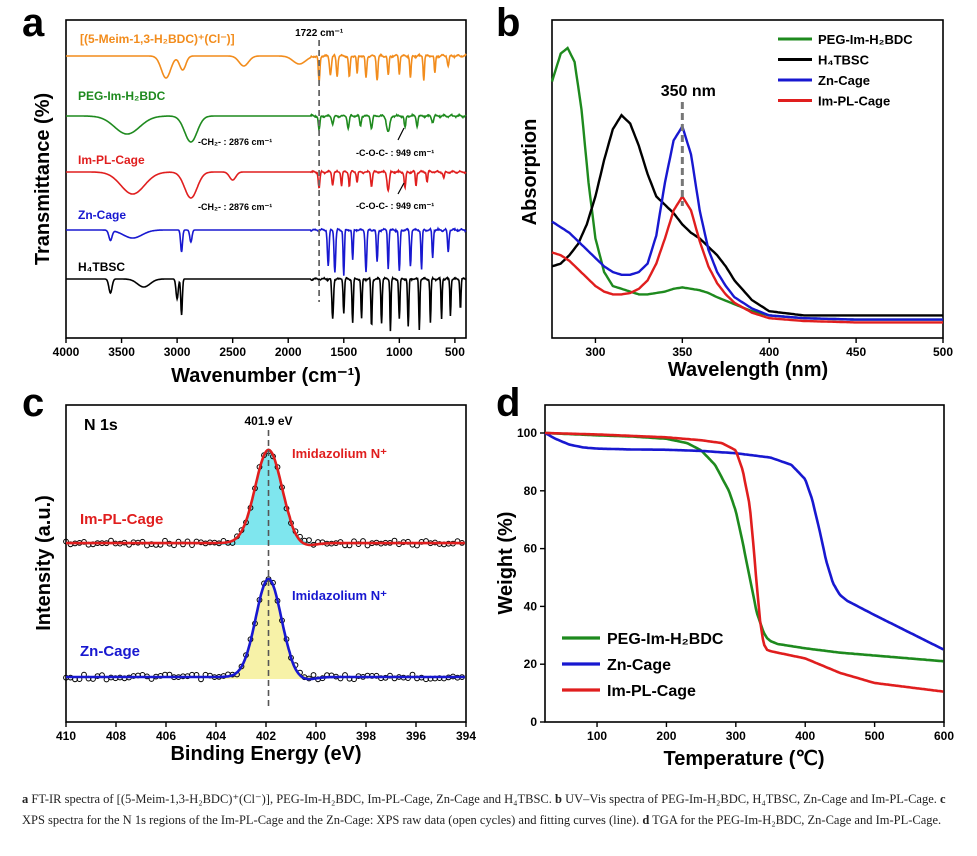 Image resolution: width=977 pixels, height=856 pixels. I want to click on panel-c-peak-label-0: Imidazolium N⁺, so click(339, 453).